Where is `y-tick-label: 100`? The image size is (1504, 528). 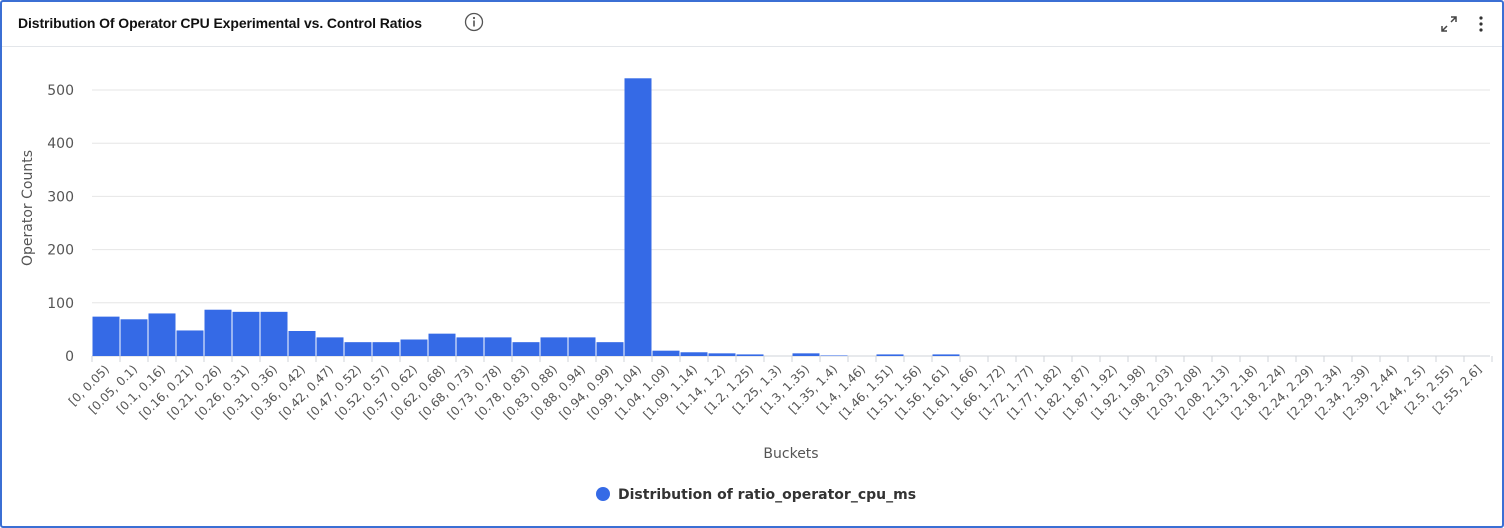 y-tick-label: 100 is located at coordinates (60, 304).